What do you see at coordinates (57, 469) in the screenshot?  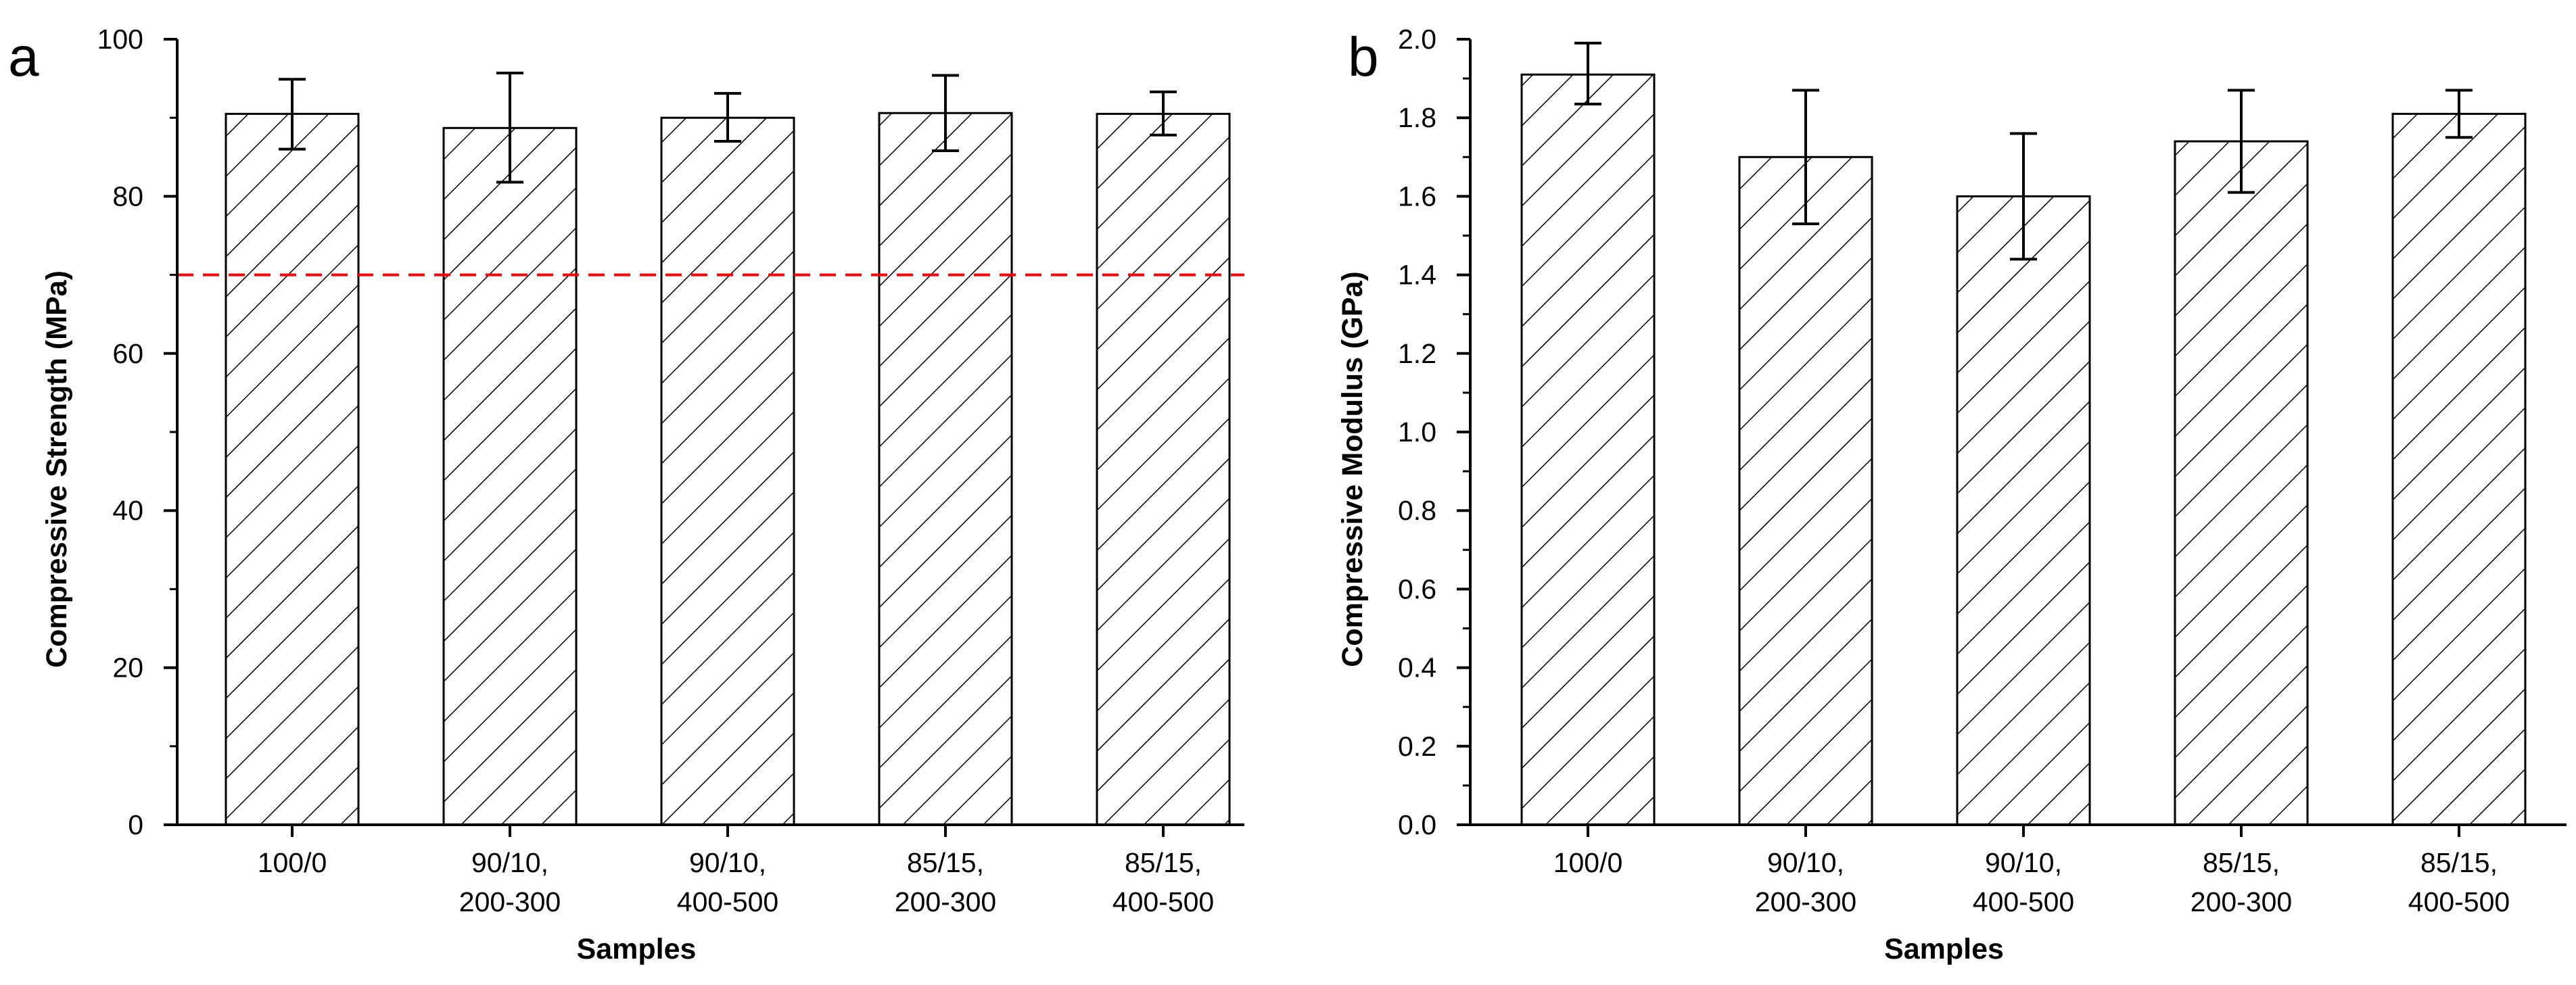 I see `y-axis-title: Compressive Strength (MPa)` at bounding box center [57, 469].